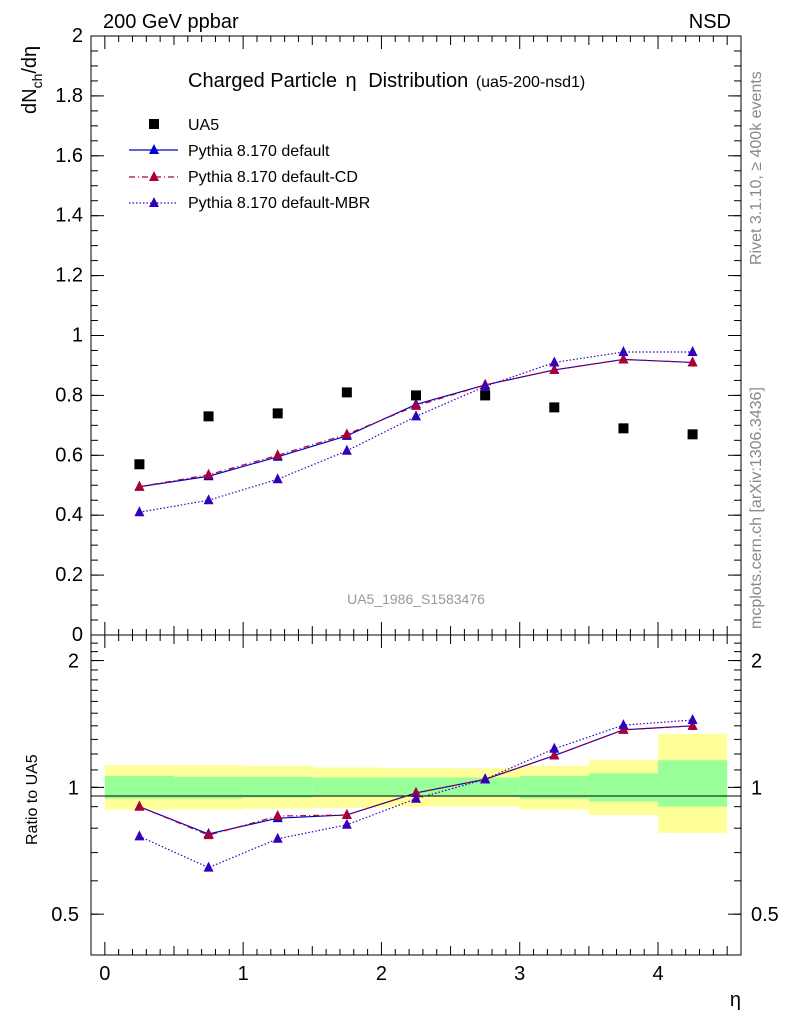 The height and width of the screenshot is (1024, 786). I want to click on main-ytick-label: 0.4, so click(69, 515).